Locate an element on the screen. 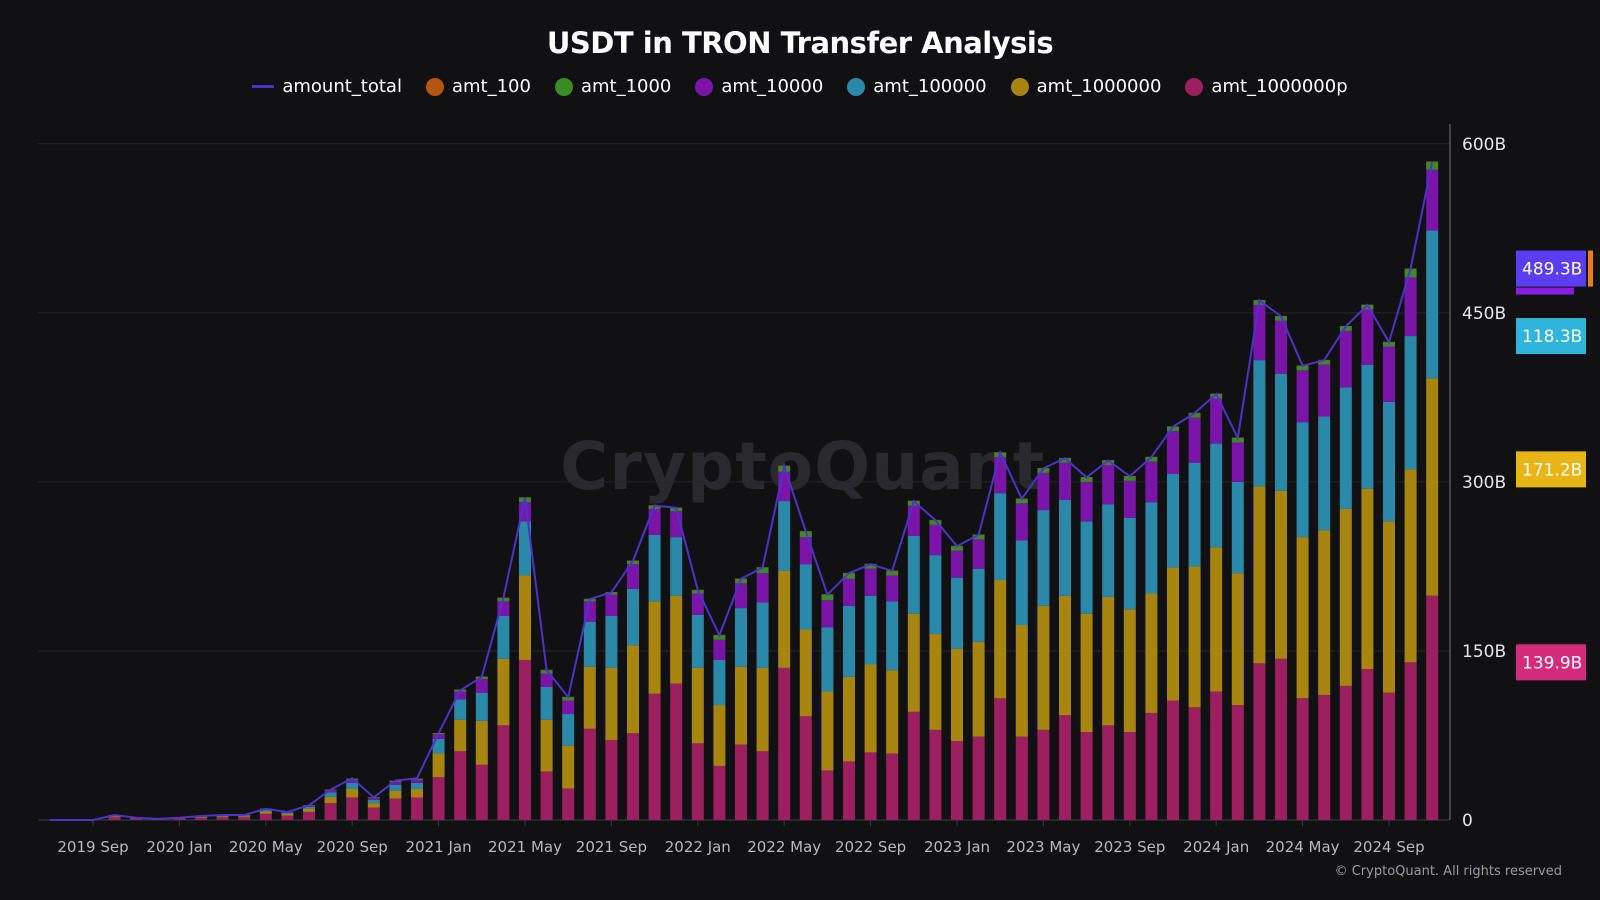 The height and width of the screenshot is (900, 1600). legend-item-amt-1000: amt_1000 is located at coordinates (613, 86).